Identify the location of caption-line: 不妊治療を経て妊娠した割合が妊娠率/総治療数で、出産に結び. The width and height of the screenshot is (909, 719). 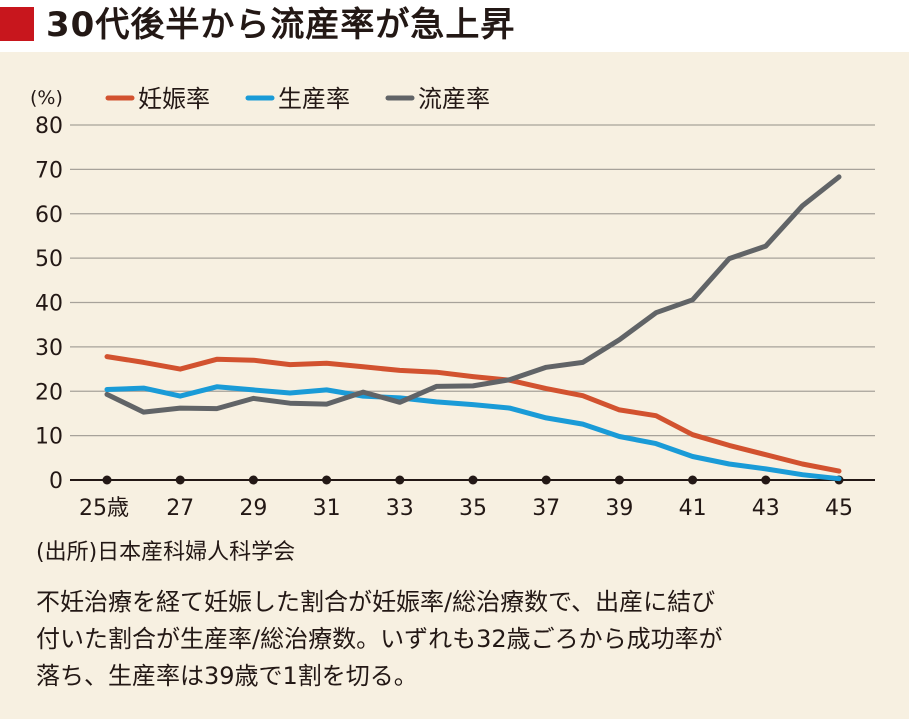
(376, 602).